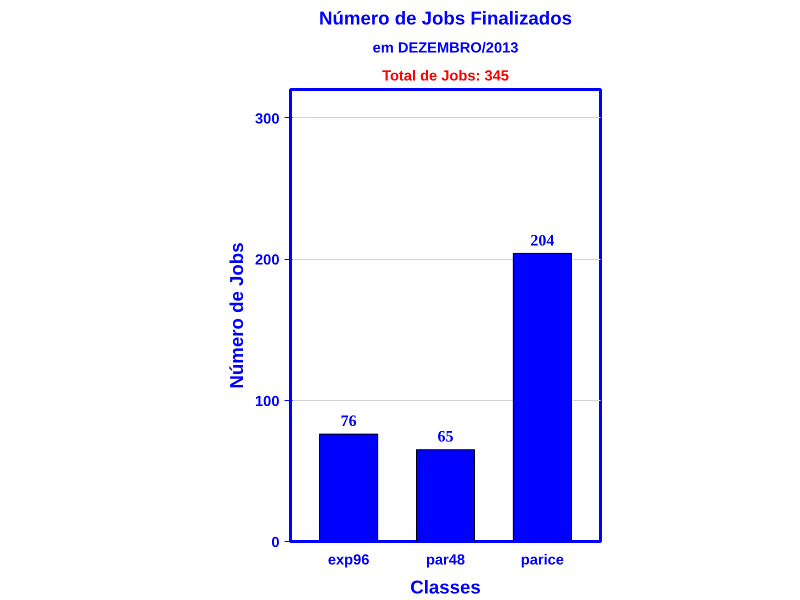  Describe the element at coordinates (445, 587) in the screenshot. I see `x-axis-title: Classes` at that location.